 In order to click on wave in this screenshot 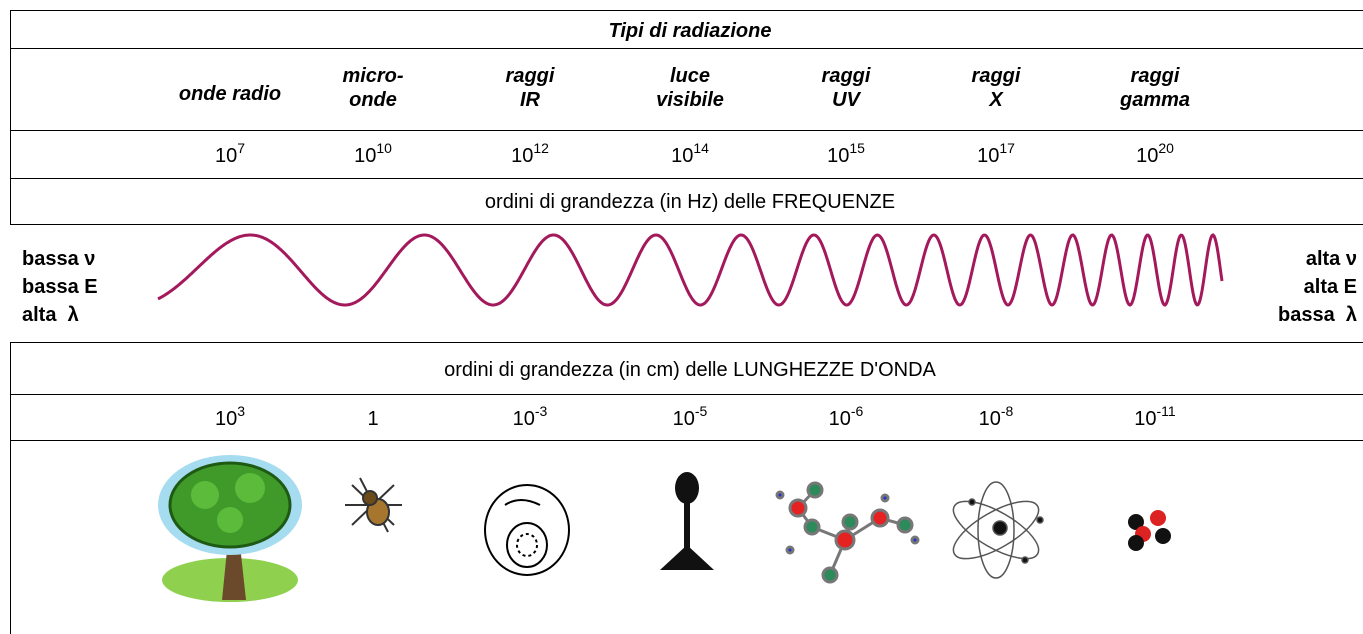, I will do `click(690, 270)`.